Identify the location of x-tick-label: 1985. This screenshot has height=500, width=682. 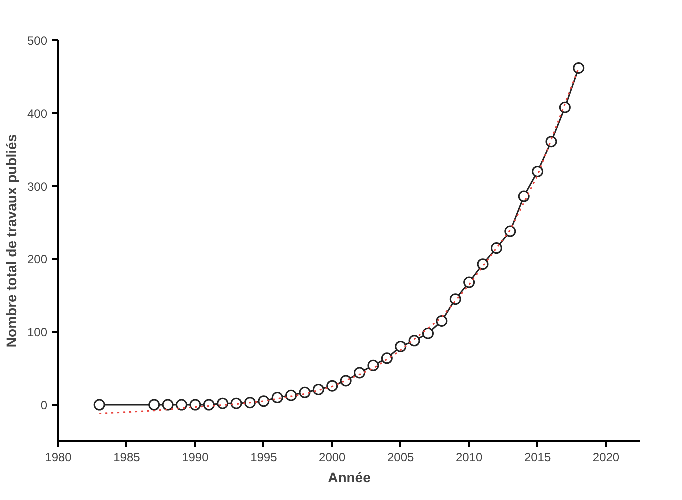
(127, 457).